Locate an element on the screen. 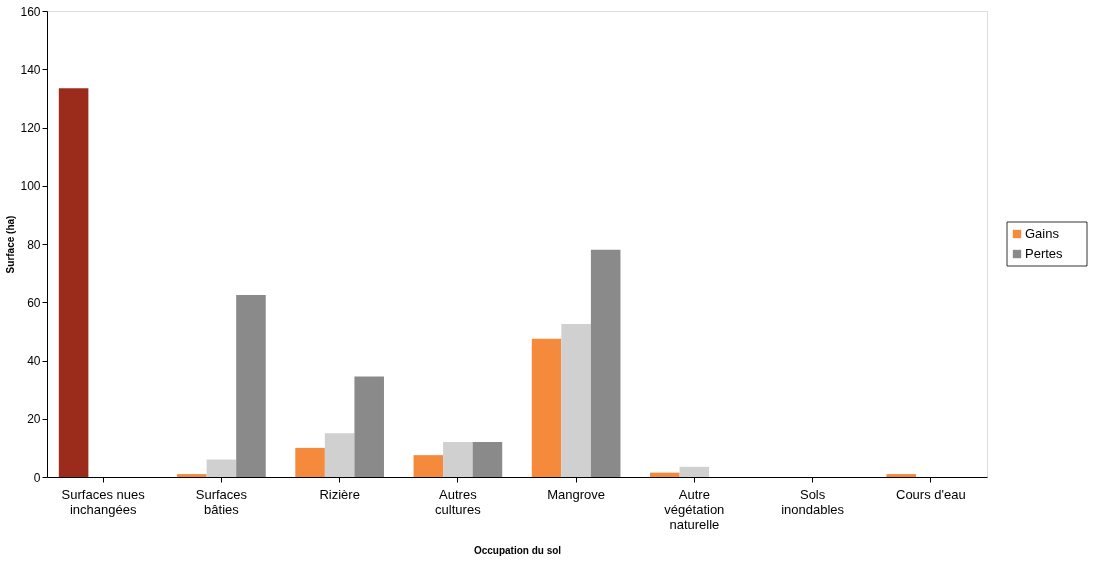 The image size is (1113, 588). y-axis-title: Surface (ha) is located at coordinates (11, 244).